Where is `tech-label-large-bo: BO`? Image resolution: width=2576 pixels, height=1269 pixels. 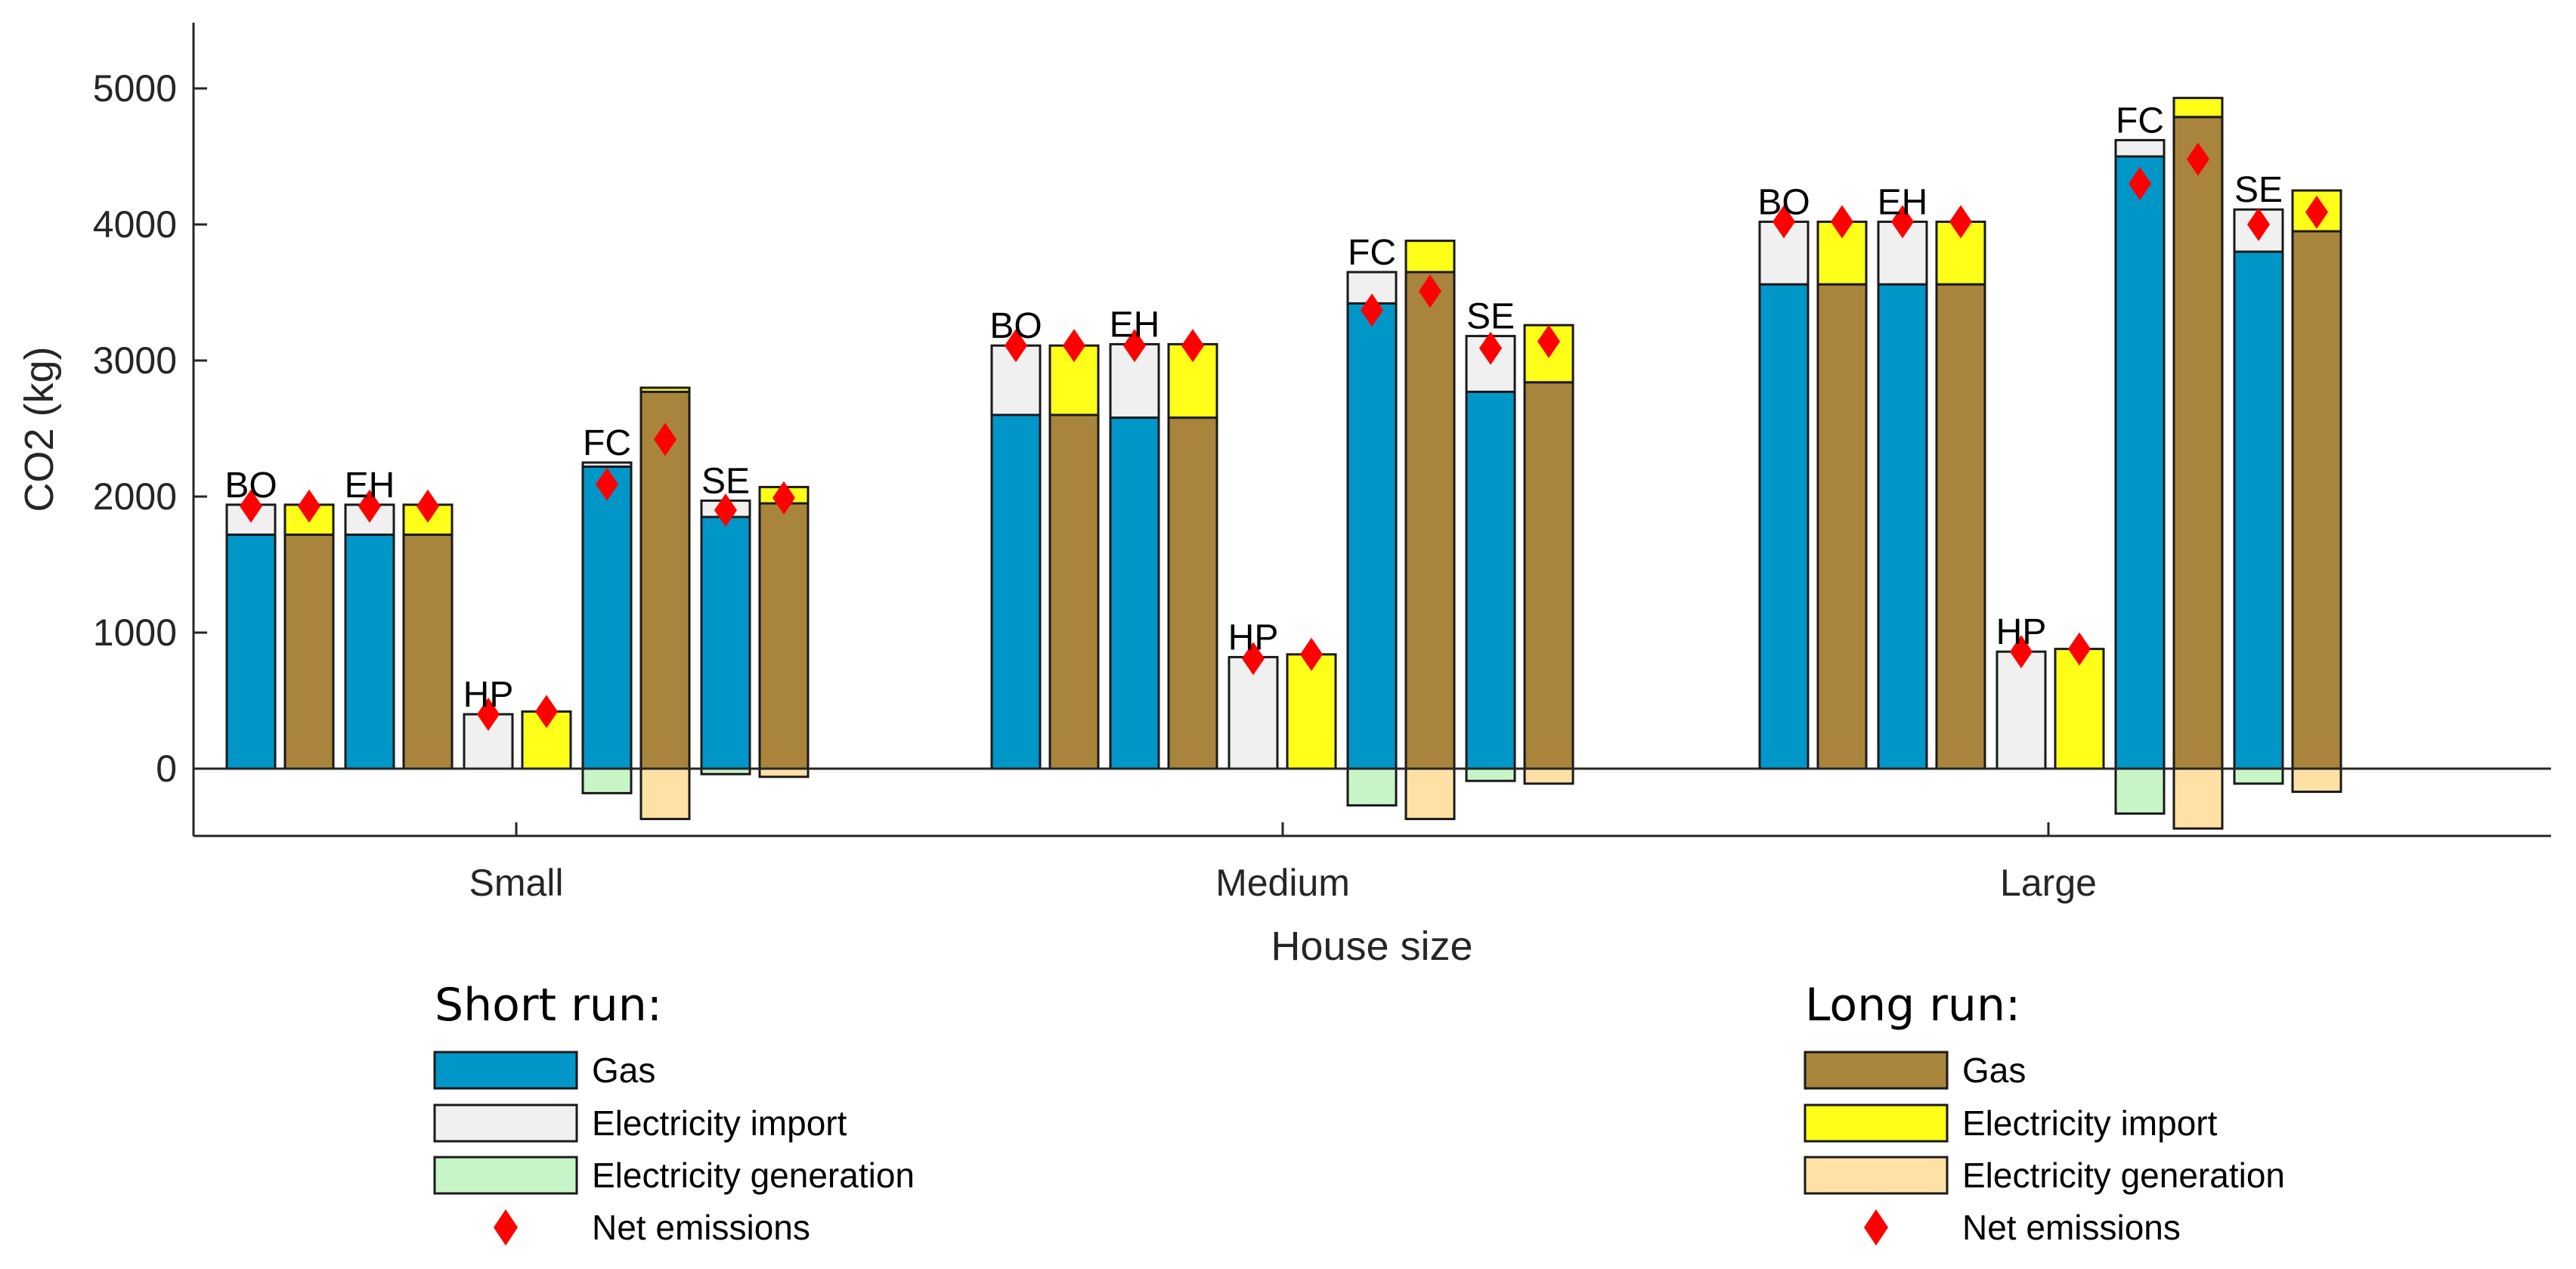 tech-label-large-bo: BO is located at coordinates (1783, 202).